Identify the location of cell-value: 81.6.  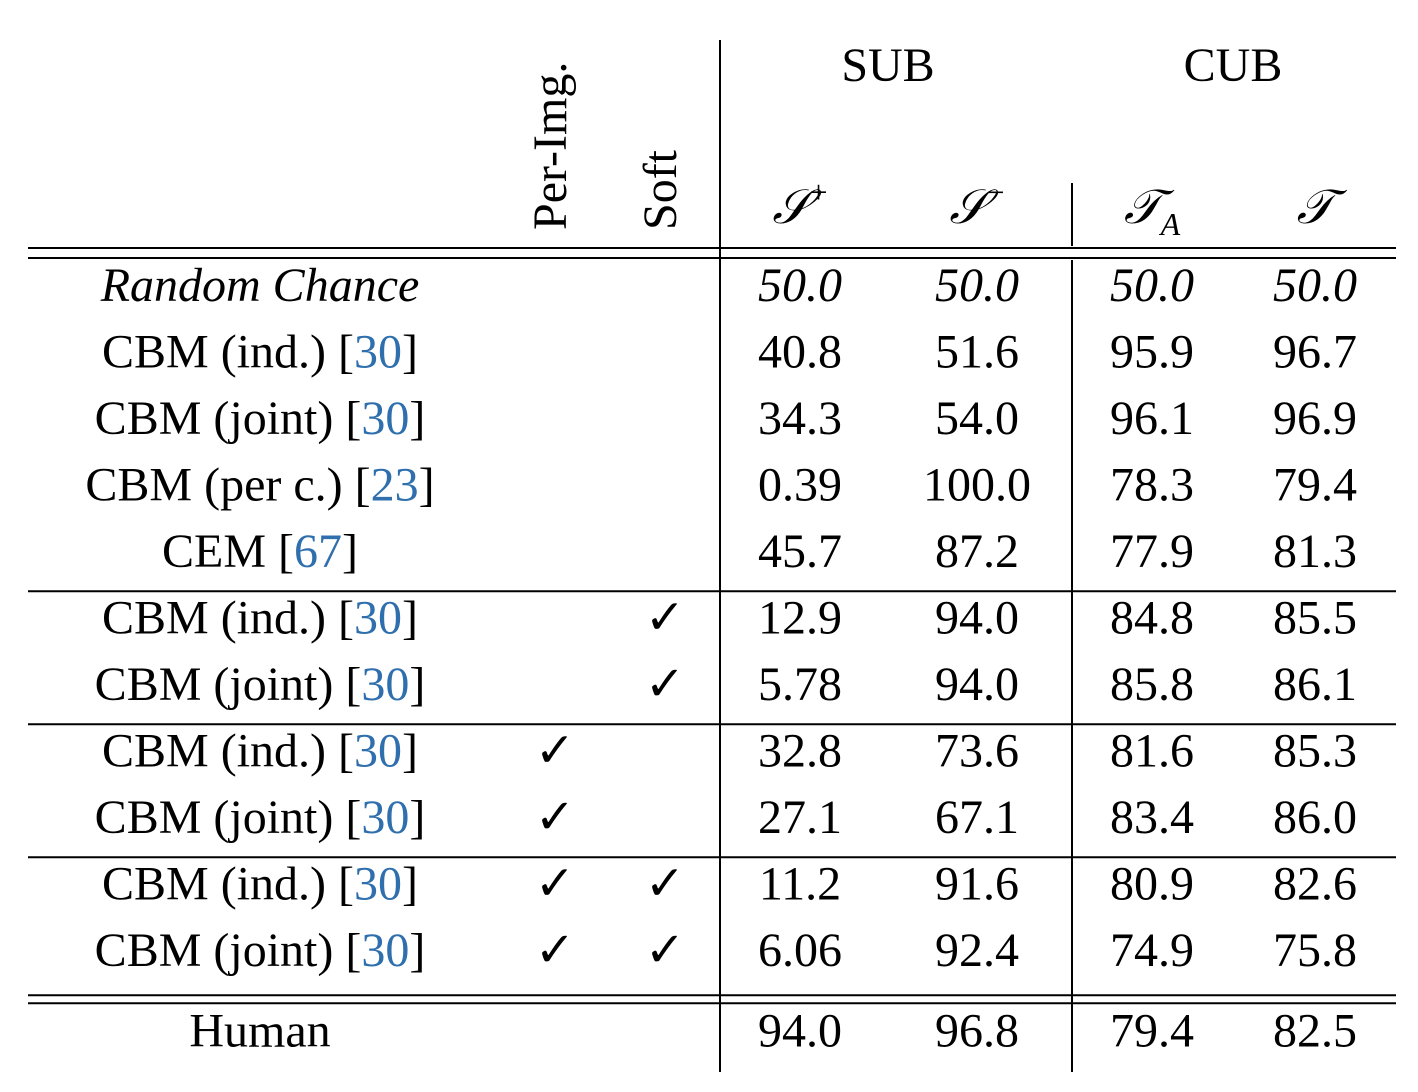
(1152, 751).